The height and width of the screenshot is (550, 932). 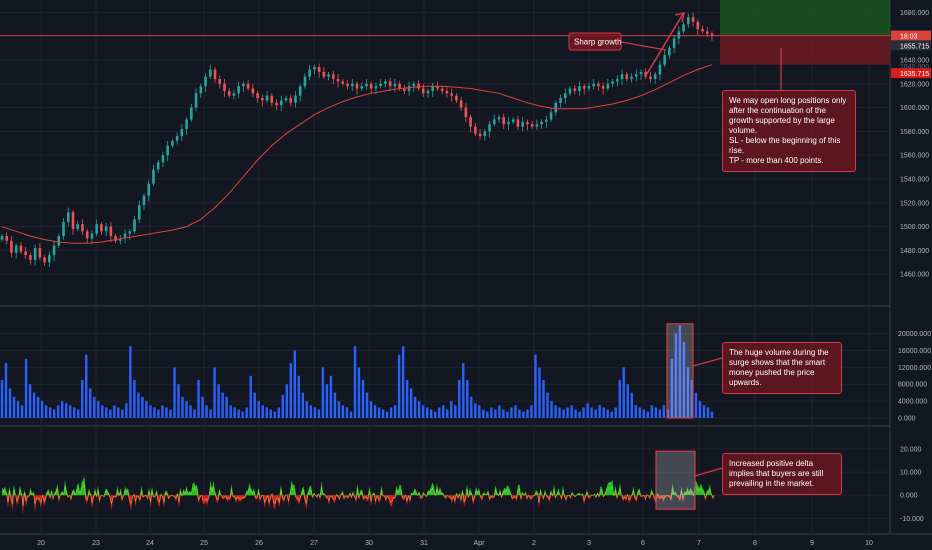 What do you see at coordinates (358, 482) in the screenshot?
I see `delta-panel` at bounding box center [358, 482].